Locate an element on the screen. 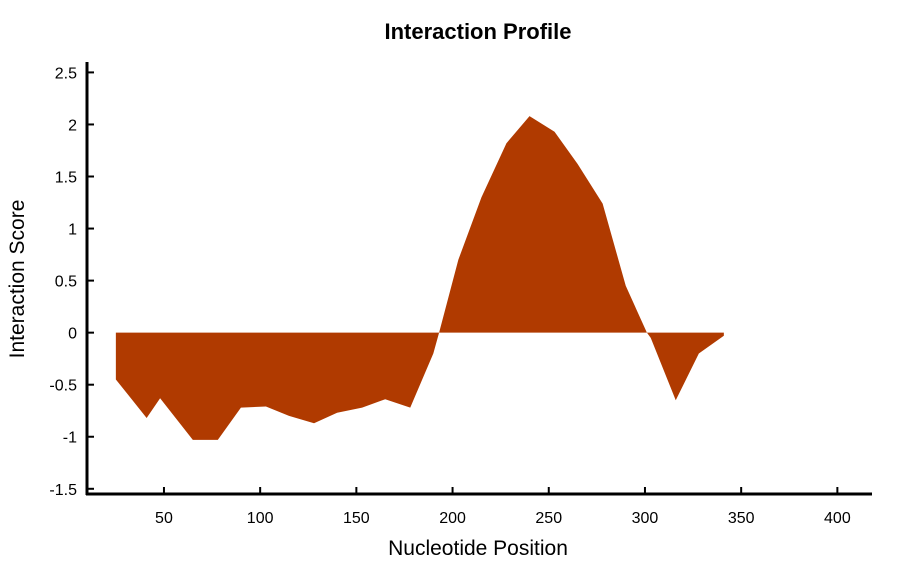 The width and height of the screenshot is (900, 562). x-tick-label: 400 is located at coordinates (837, 518).